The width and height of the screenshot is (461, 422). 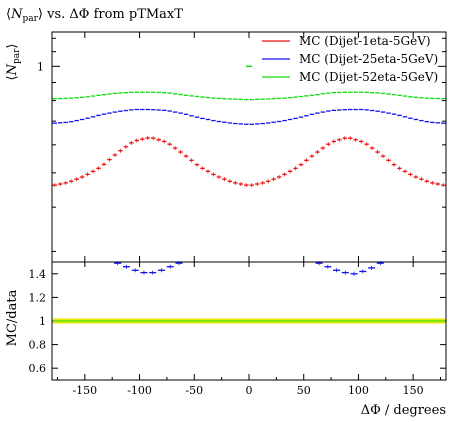 I want to click on main-ytick-label: 1, so click(x=40, y=66).